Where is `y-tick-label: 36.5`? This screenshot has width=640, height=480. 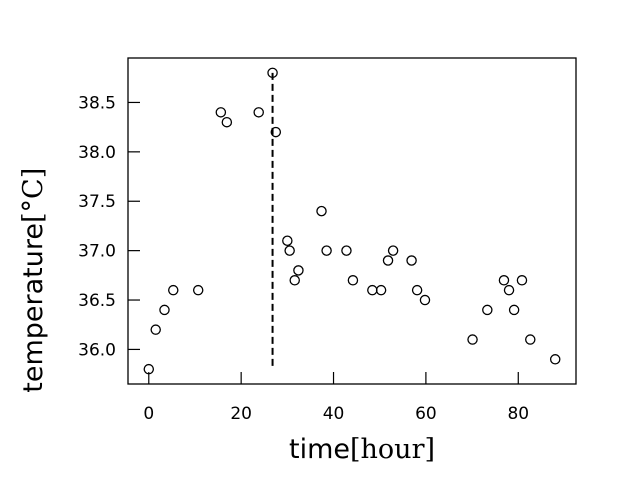 y-tick-label: 36.5 is located at coordinates (97, 301).